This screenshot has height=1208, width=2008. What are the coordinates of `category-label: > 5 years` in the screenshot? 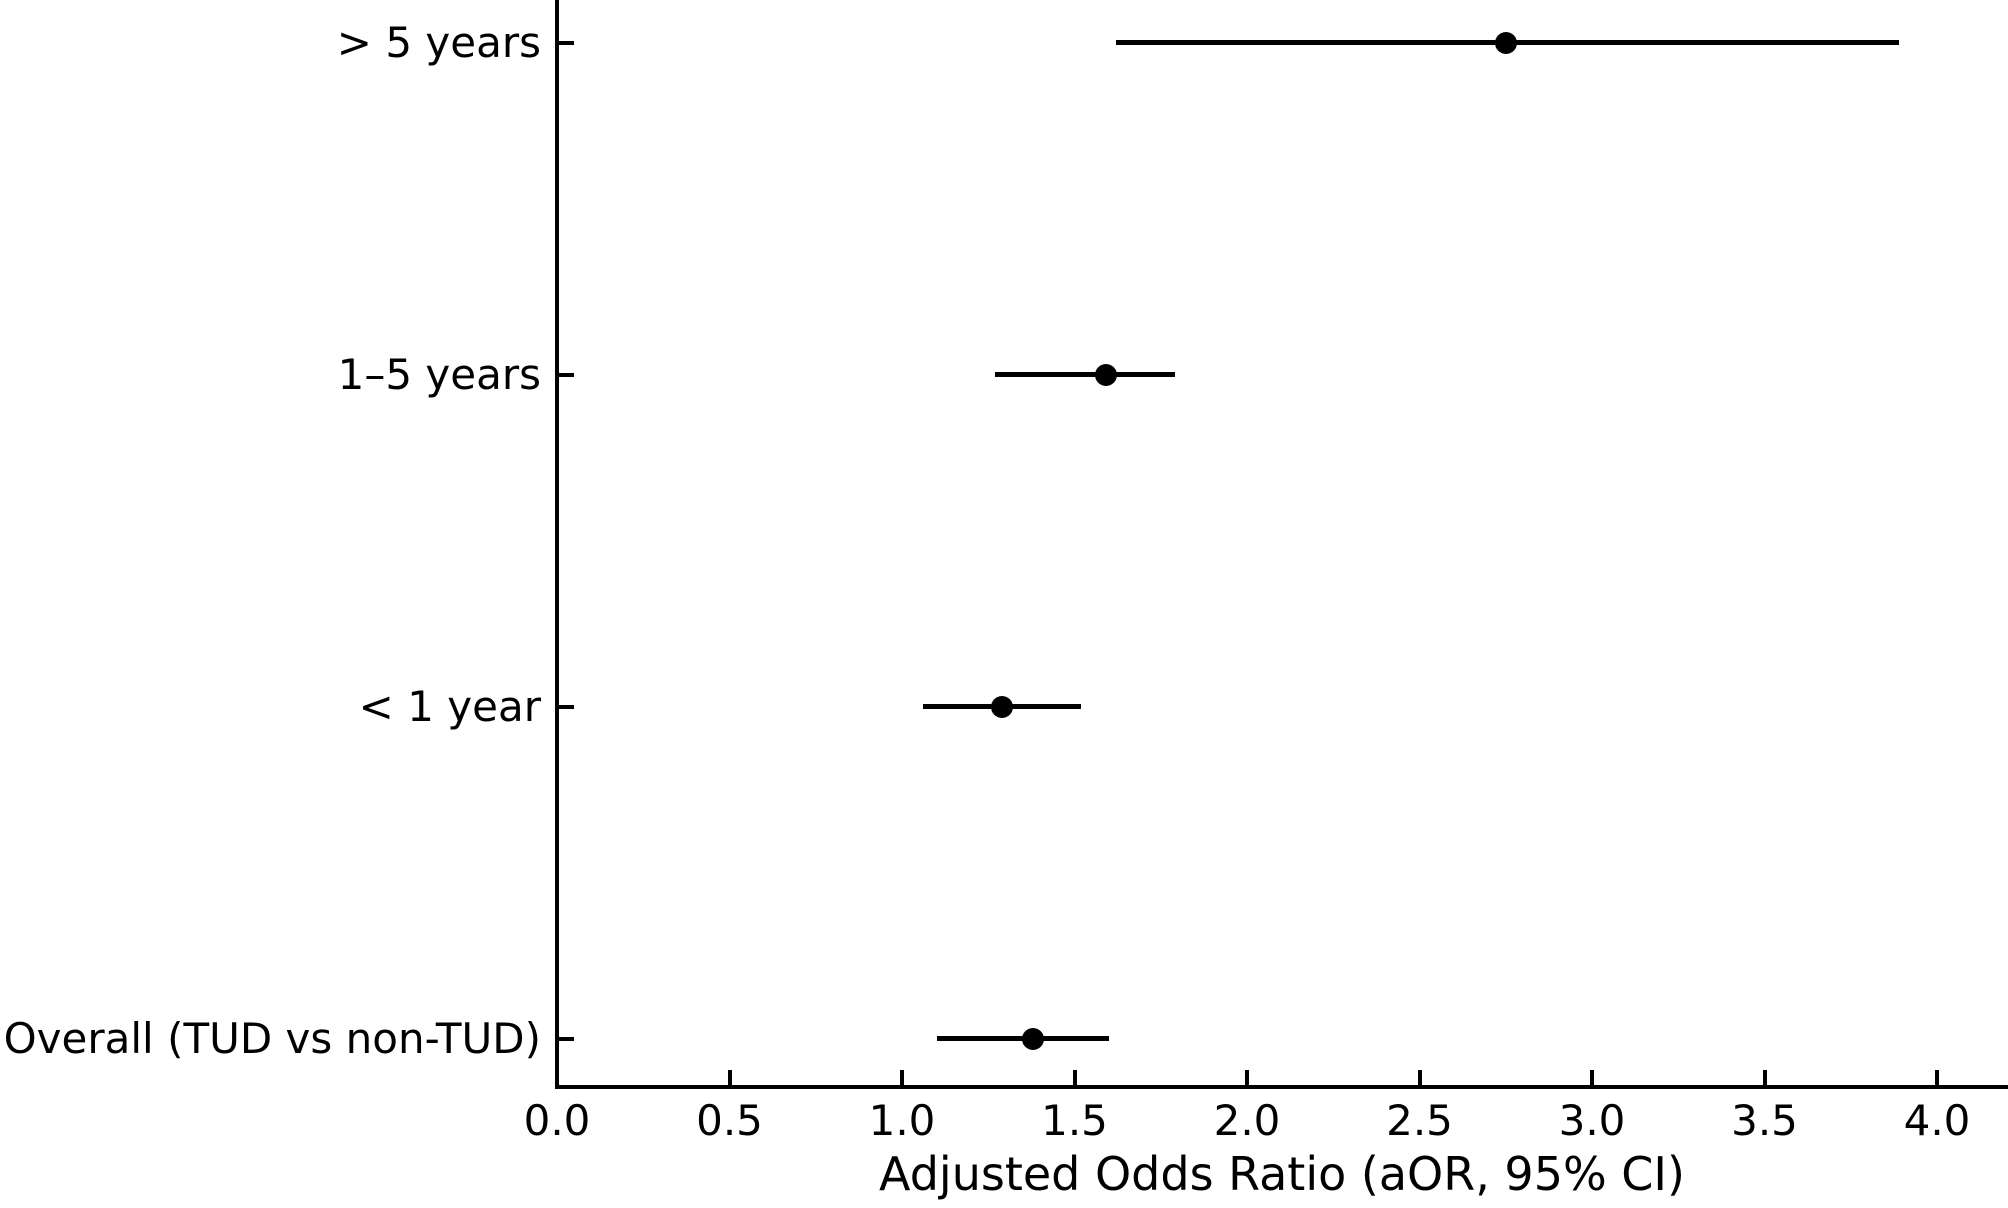 It's located at (438, 42).